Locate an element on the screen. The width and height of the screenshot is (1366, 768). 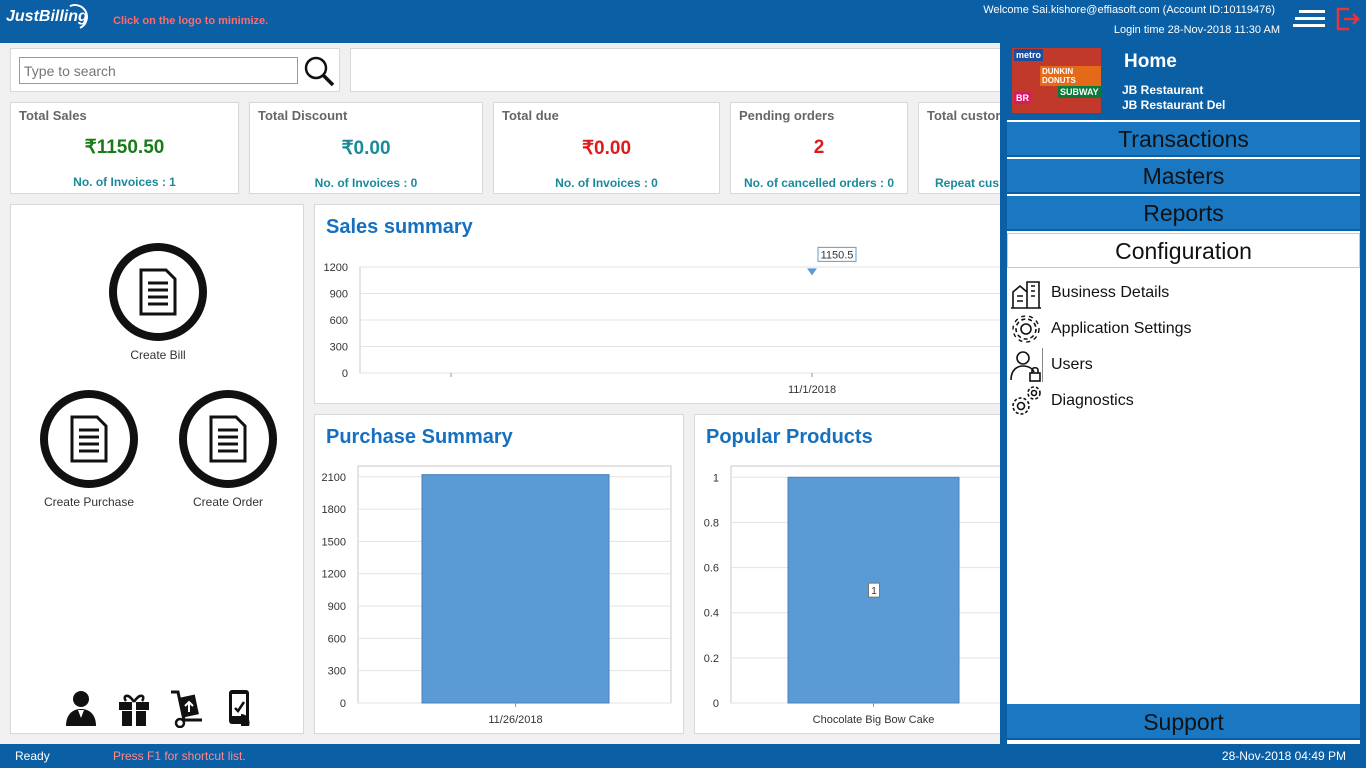
stat-title: Total custor is located at coordinates (964, 115).